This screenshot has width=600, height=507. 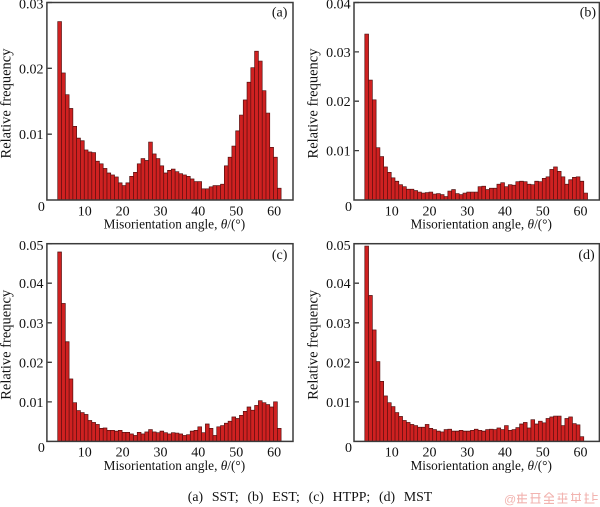 What do you see at coordinates (310, 497) in the screenshot?
I see `svg-text:(a) SST; (b) EST; (c) HTPP; (d: (a) SST; (b) EST; (c) HTPP; (d) MST` at bounding box center [310, 497].